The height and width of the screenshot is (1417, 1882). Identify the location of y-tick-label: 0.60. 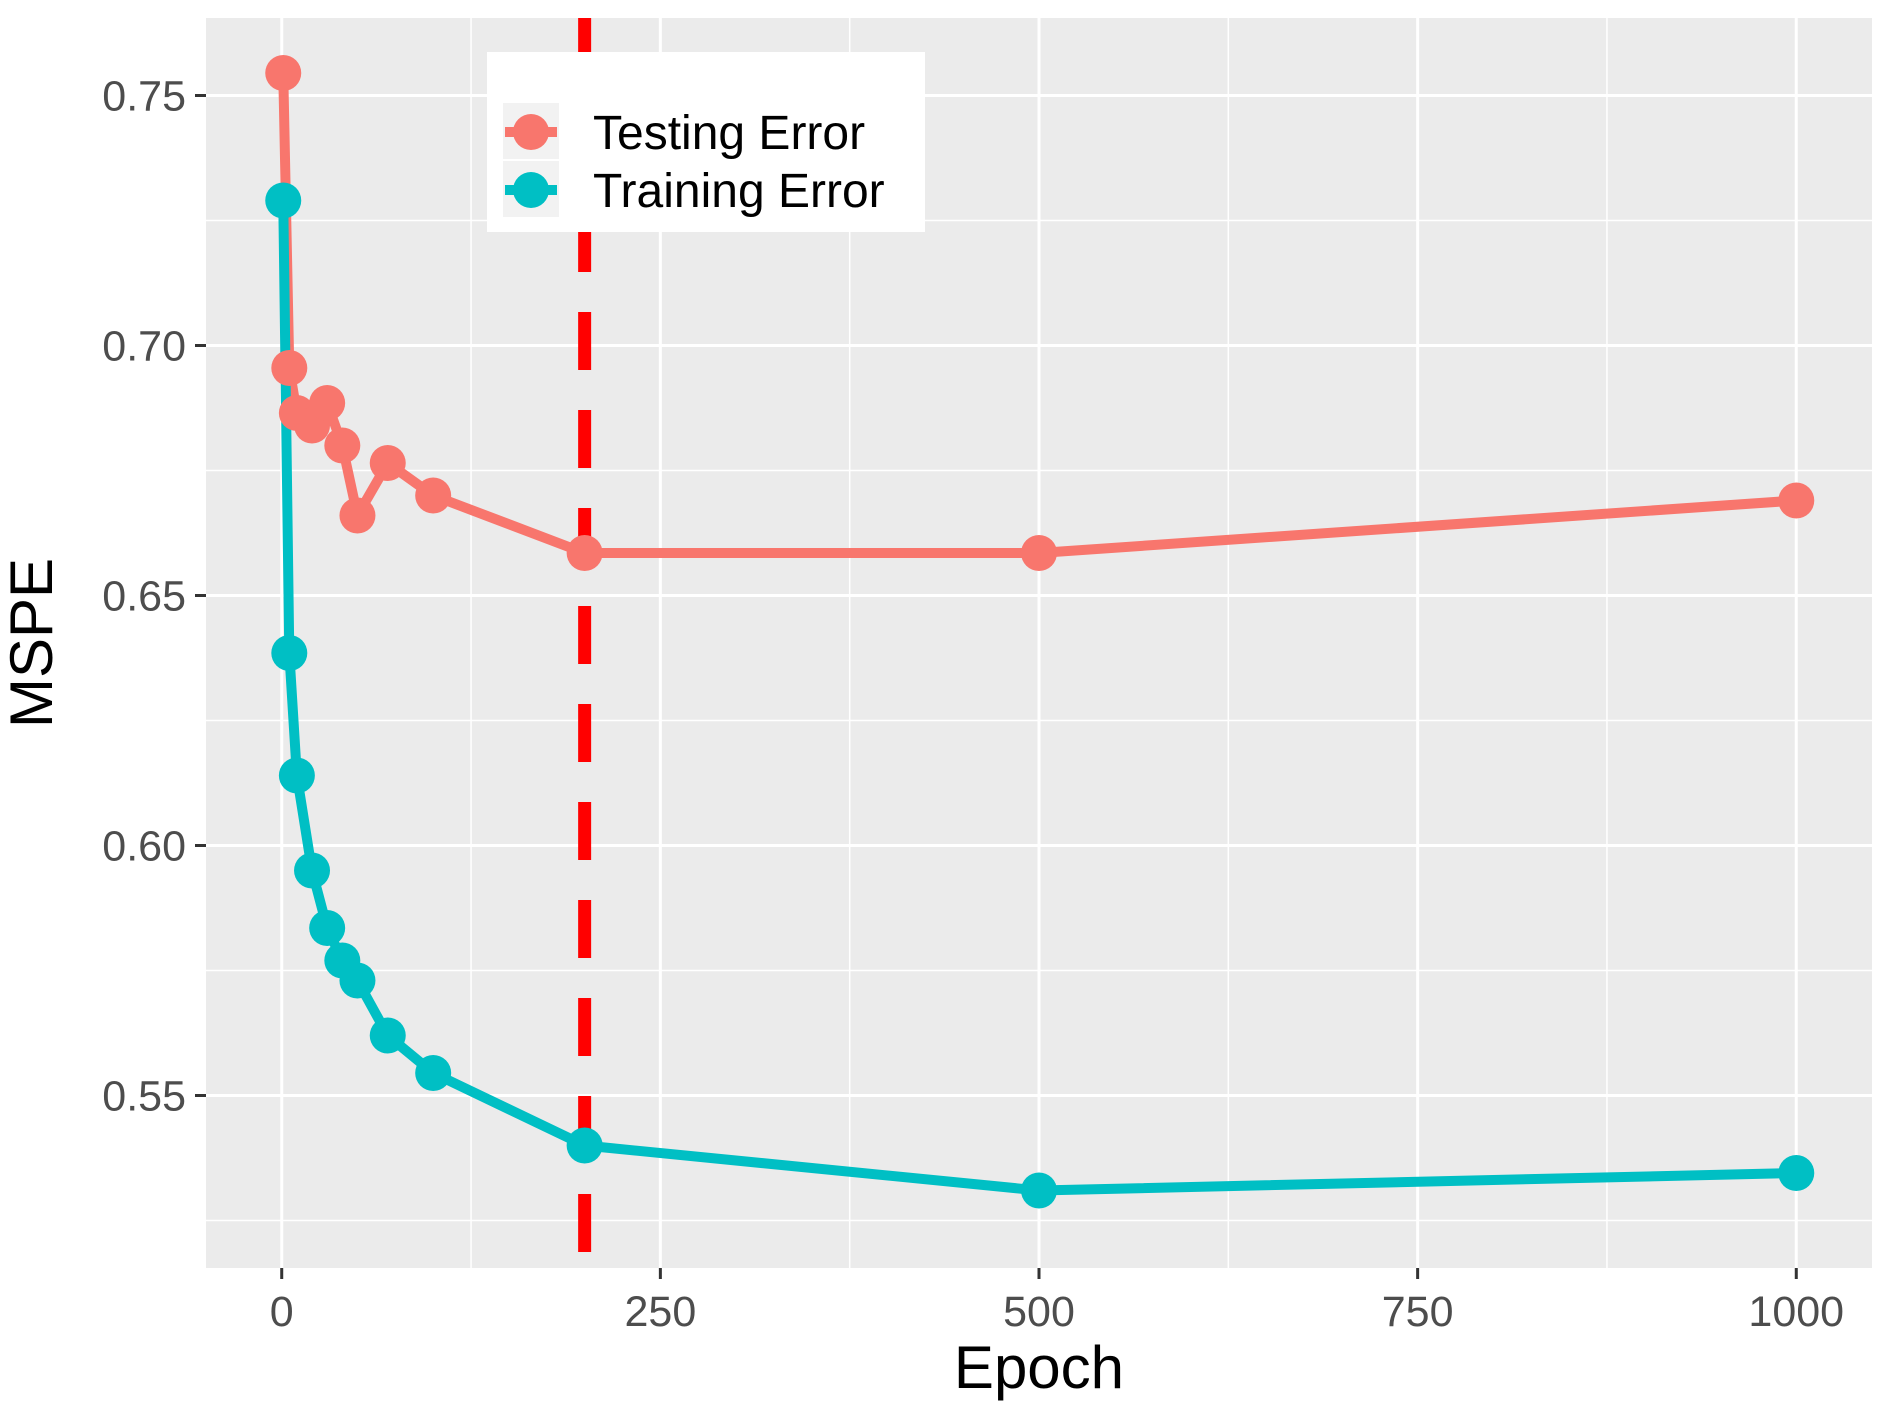
(144, 847).